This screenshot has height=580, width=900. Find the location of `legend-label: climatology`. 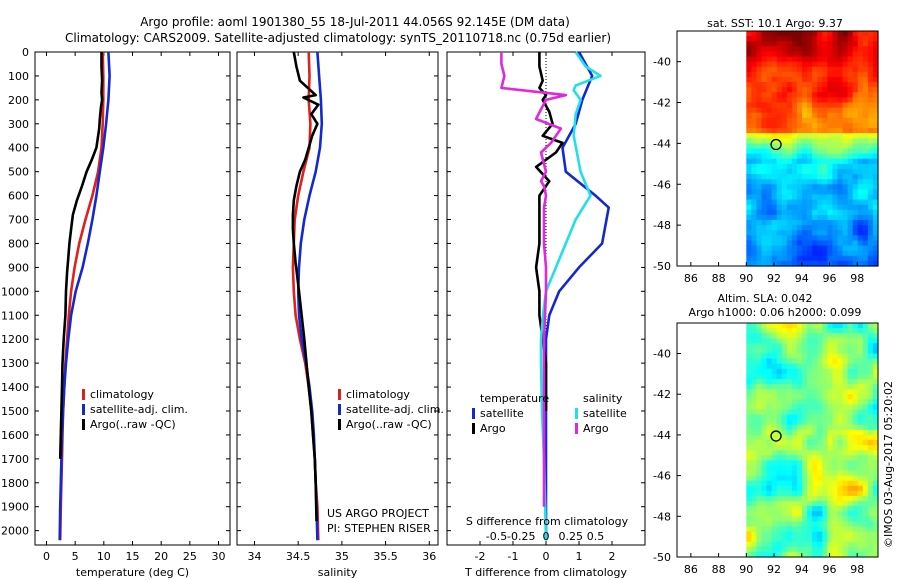

legend-label: climatology is located at coordinates (122, 394).